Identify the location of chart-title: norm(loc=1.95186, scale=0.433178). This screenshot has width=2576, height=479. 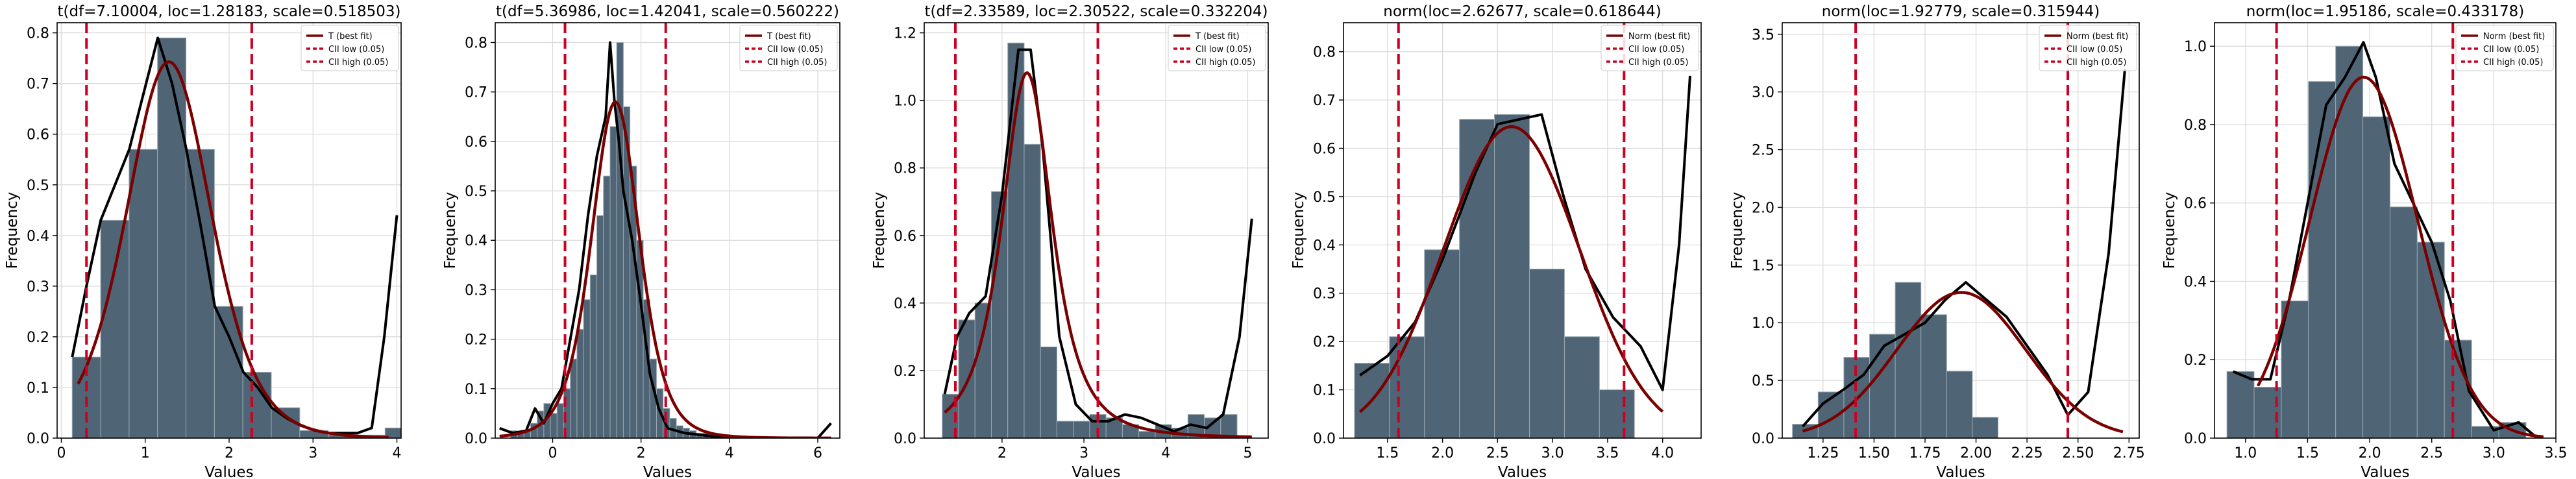
(2385, 11).